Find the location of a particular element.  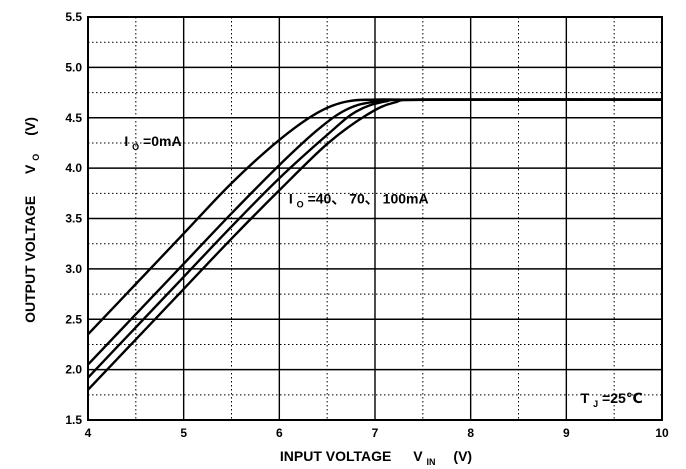

annotation-io-loads-prefix: I is located at coordinates (291, 198).